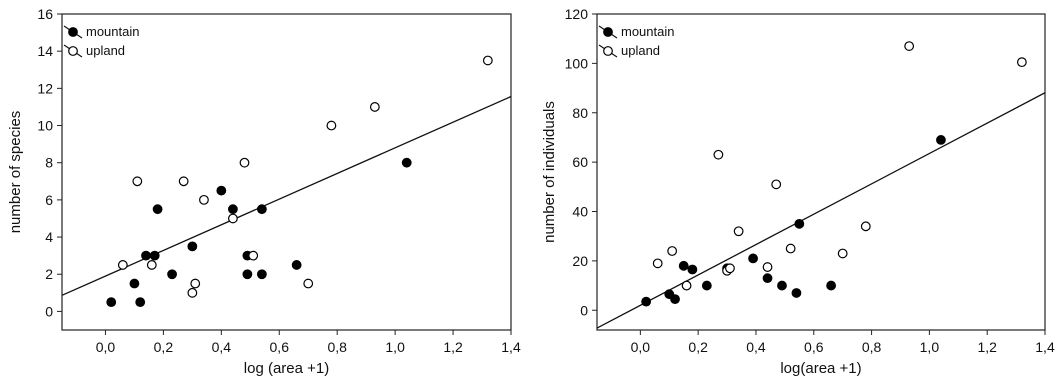 The image size is (1064, 383). What do you see at coordinates (580, 261) in the screenshot?
I see `y-tick-label: 20` at bounding box center [580, 261].